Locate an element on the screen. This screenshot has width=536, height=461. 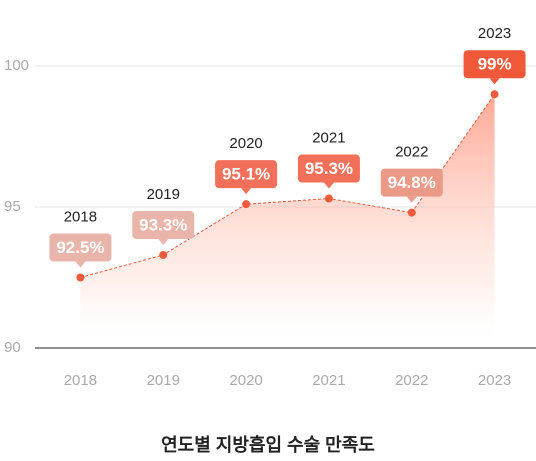
value-label: 99% is located at coordinates (495, 64).